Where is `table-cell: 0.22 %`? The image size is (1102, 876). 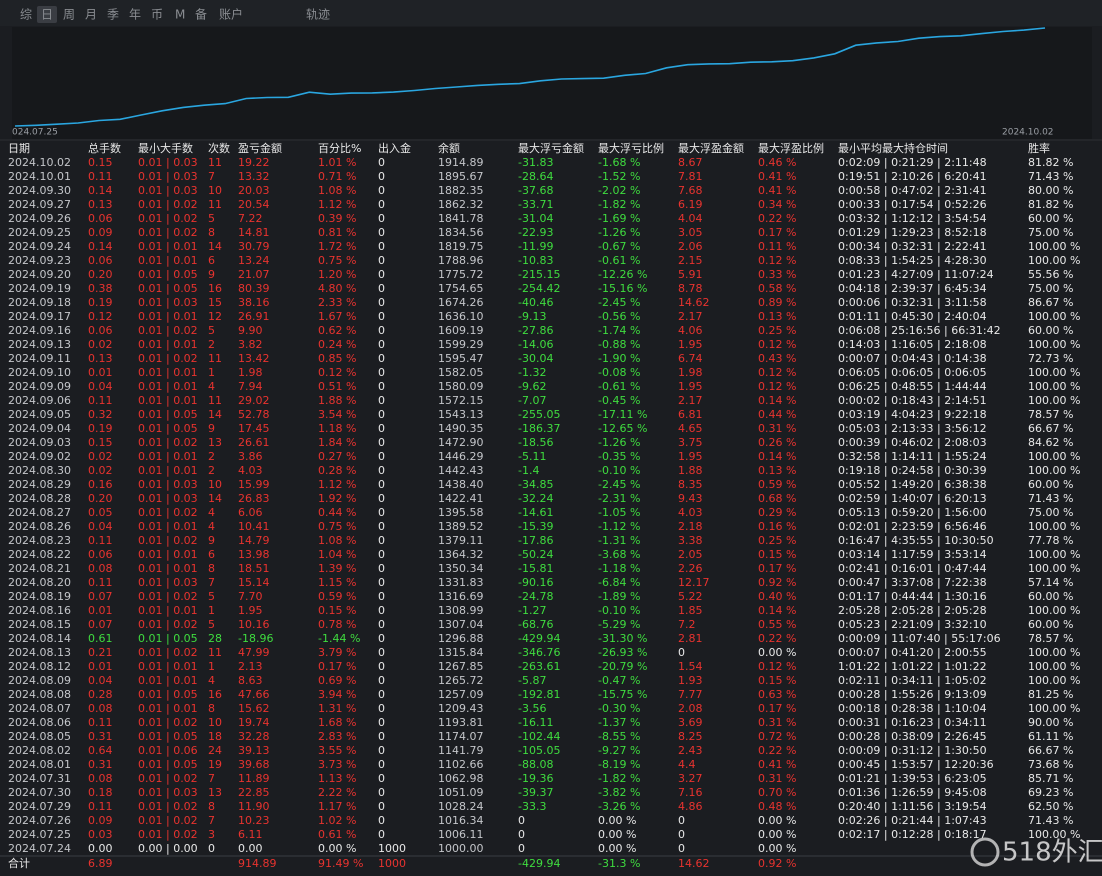 table-cell: 0.22 % is located at coordinates (777, 218).